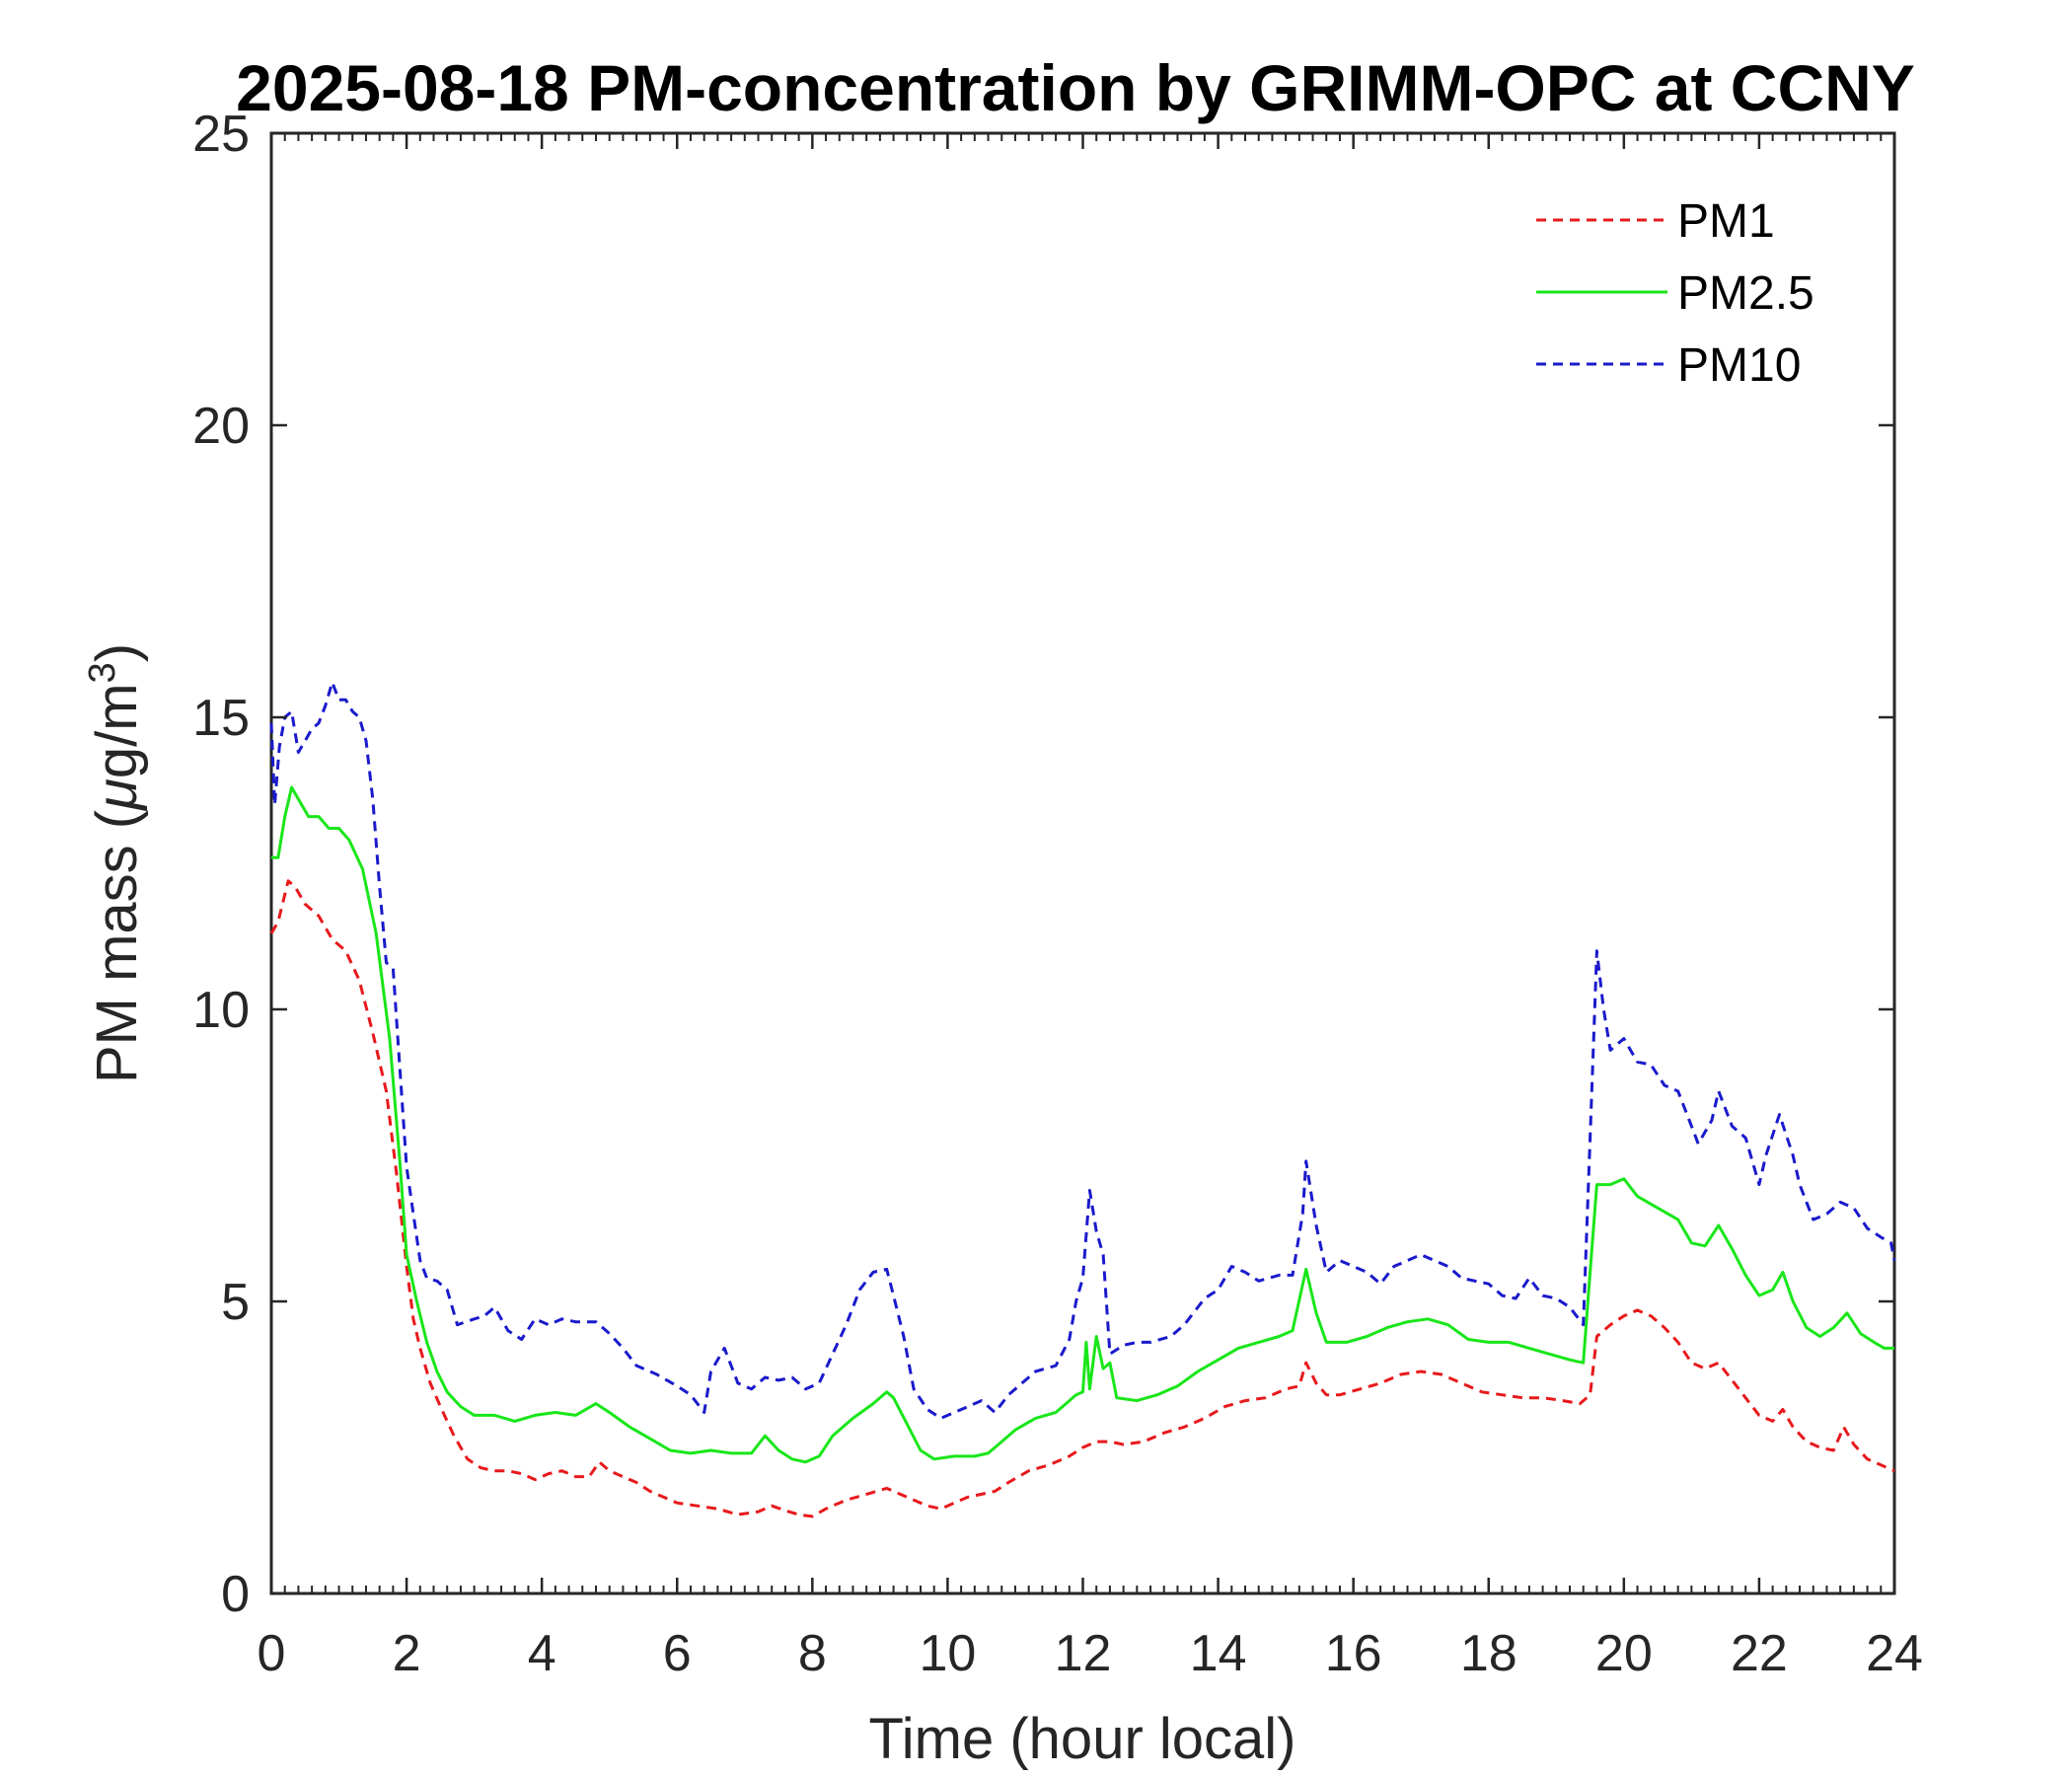 This screenshot has height=1776, width=2072. I want to click on y-axis-label: PM mass (μg/m3), so click(116, 863).